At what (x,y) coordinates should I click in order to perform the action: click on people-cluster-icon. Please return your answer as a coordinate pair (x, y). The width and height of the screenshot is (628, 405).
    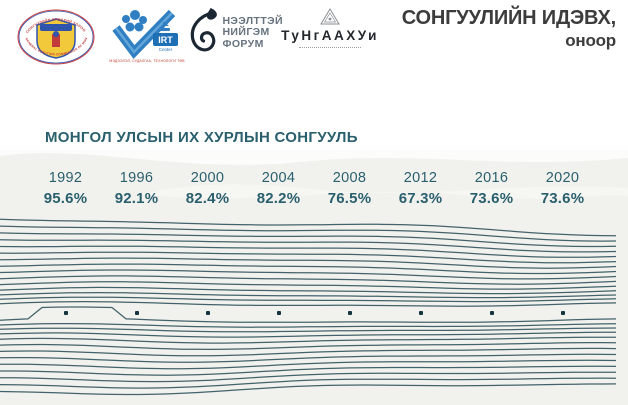
    Looking at the image, I should click on (134, 21).